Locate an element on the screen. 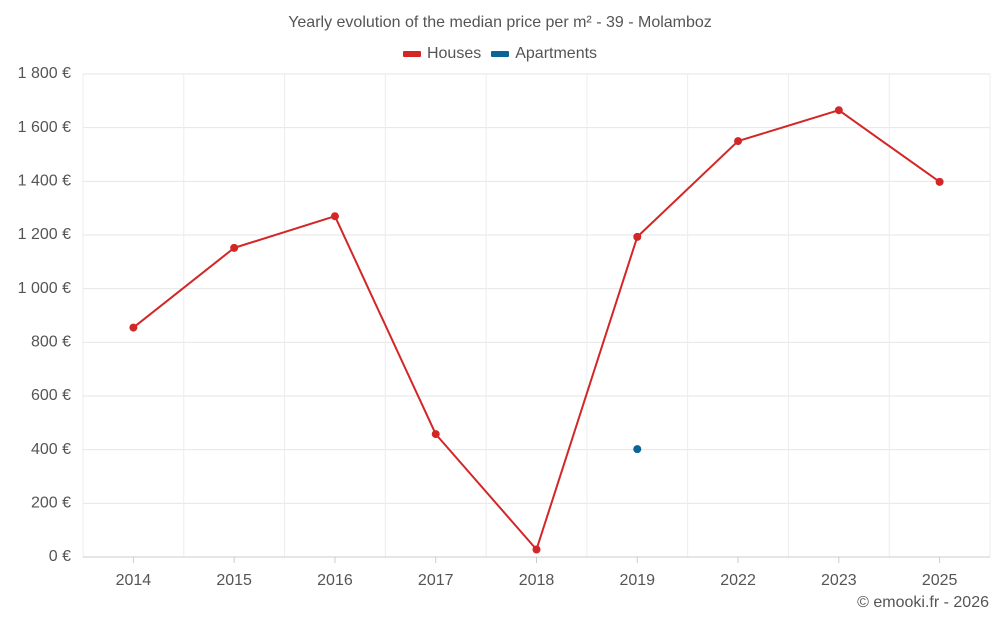  y-tick-label: 1 200 € is located at coordinates (44, 234).